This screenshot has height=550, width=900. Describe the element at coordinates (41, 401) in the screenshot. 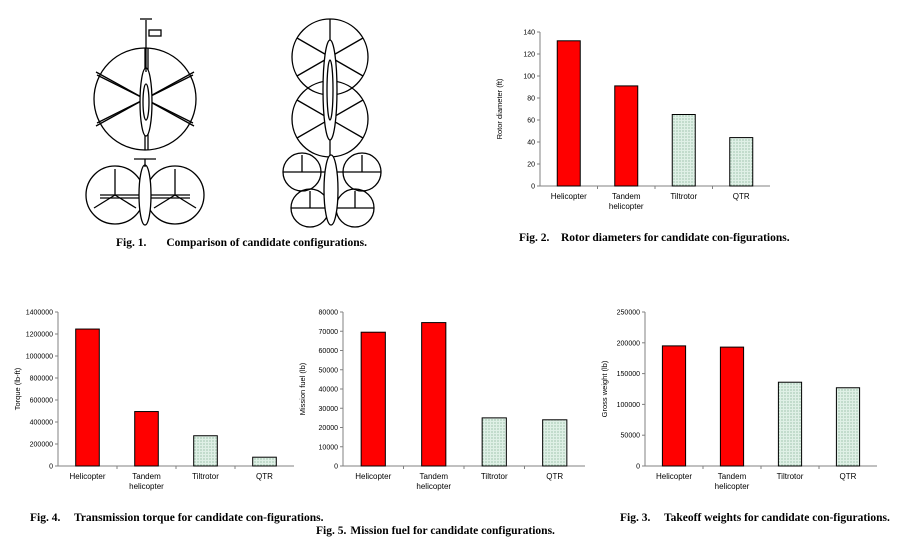

I see `y-tick-label: 600000` at that location.